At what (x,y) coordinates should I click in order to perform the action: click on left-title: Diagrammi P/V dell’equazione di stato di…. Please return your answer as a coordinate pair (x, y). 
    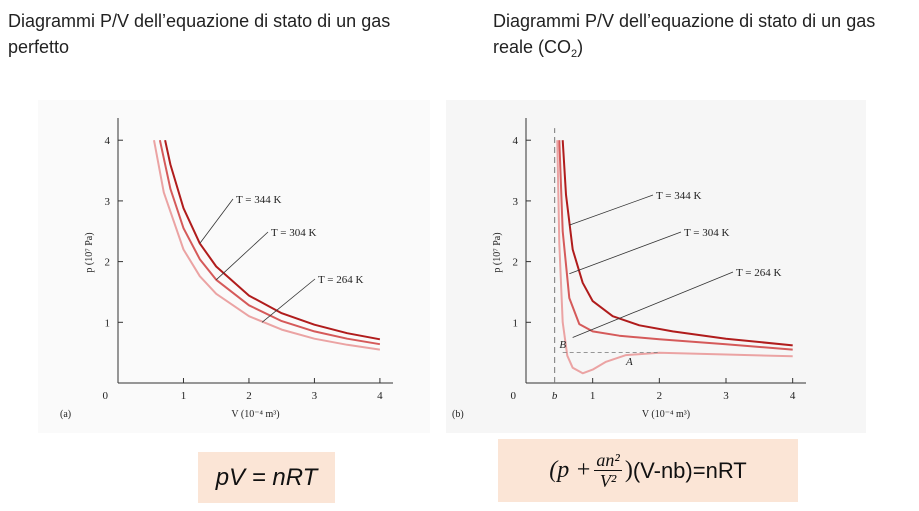
    Looking at the image, I should click on (223, 34).